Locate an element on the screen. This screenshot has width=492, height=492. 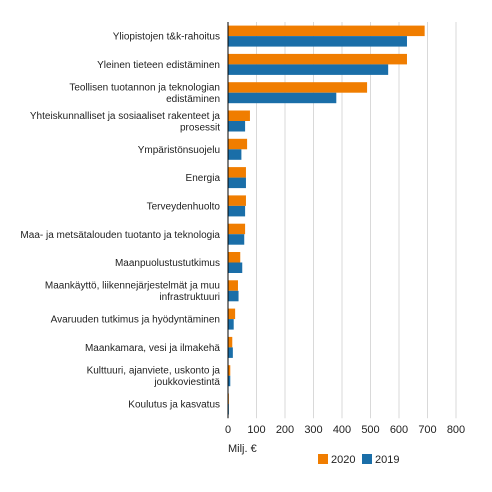
x-tick-600: 600 is located at coordinates (399, 430).